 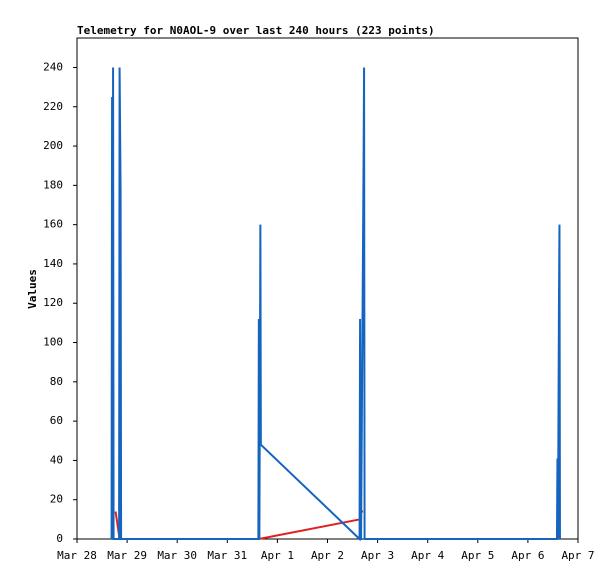 I want to click on series-line, so click(x=239, y=525).